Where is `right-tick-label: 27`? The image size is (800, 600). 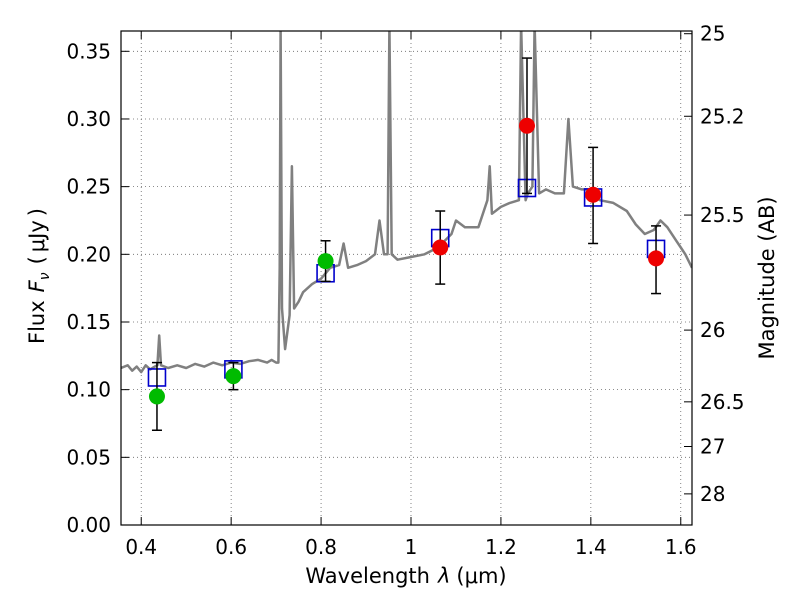
right-tick-label: 27 is located at coordinates (712, 447).